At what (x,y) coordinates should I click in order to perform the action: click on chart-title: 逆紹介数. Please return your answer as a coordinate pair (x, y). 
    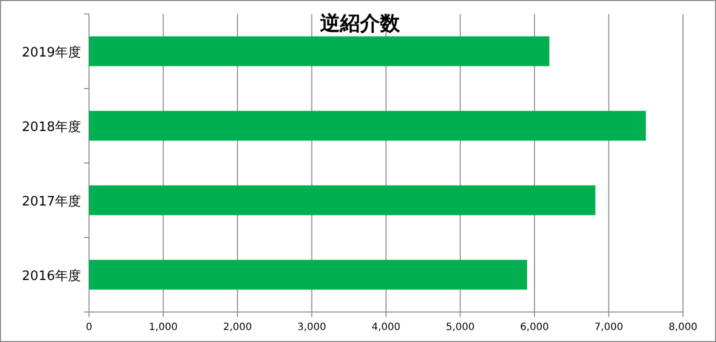
    Looking at the image, I should click on (360, 23).